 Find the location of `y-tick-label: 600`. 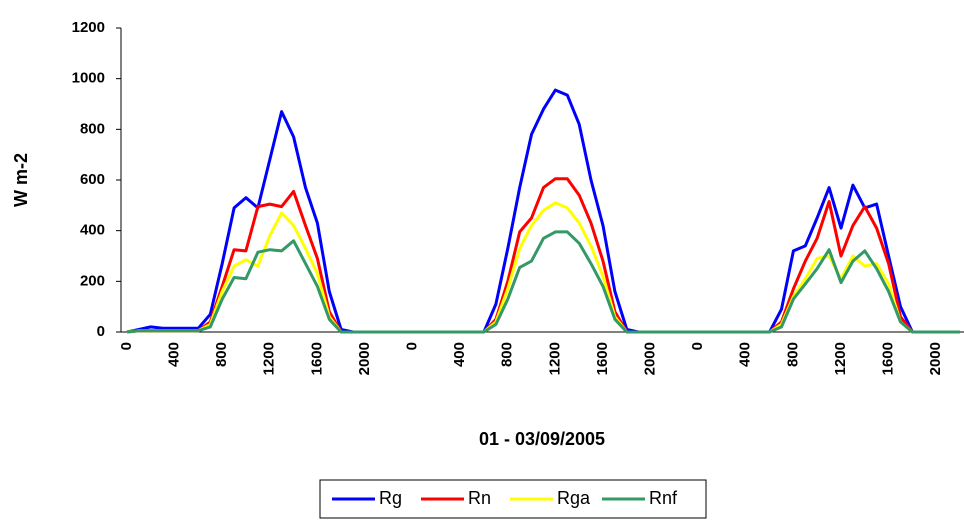

y-tick-label: 600 is located at coordinates (92, 179).